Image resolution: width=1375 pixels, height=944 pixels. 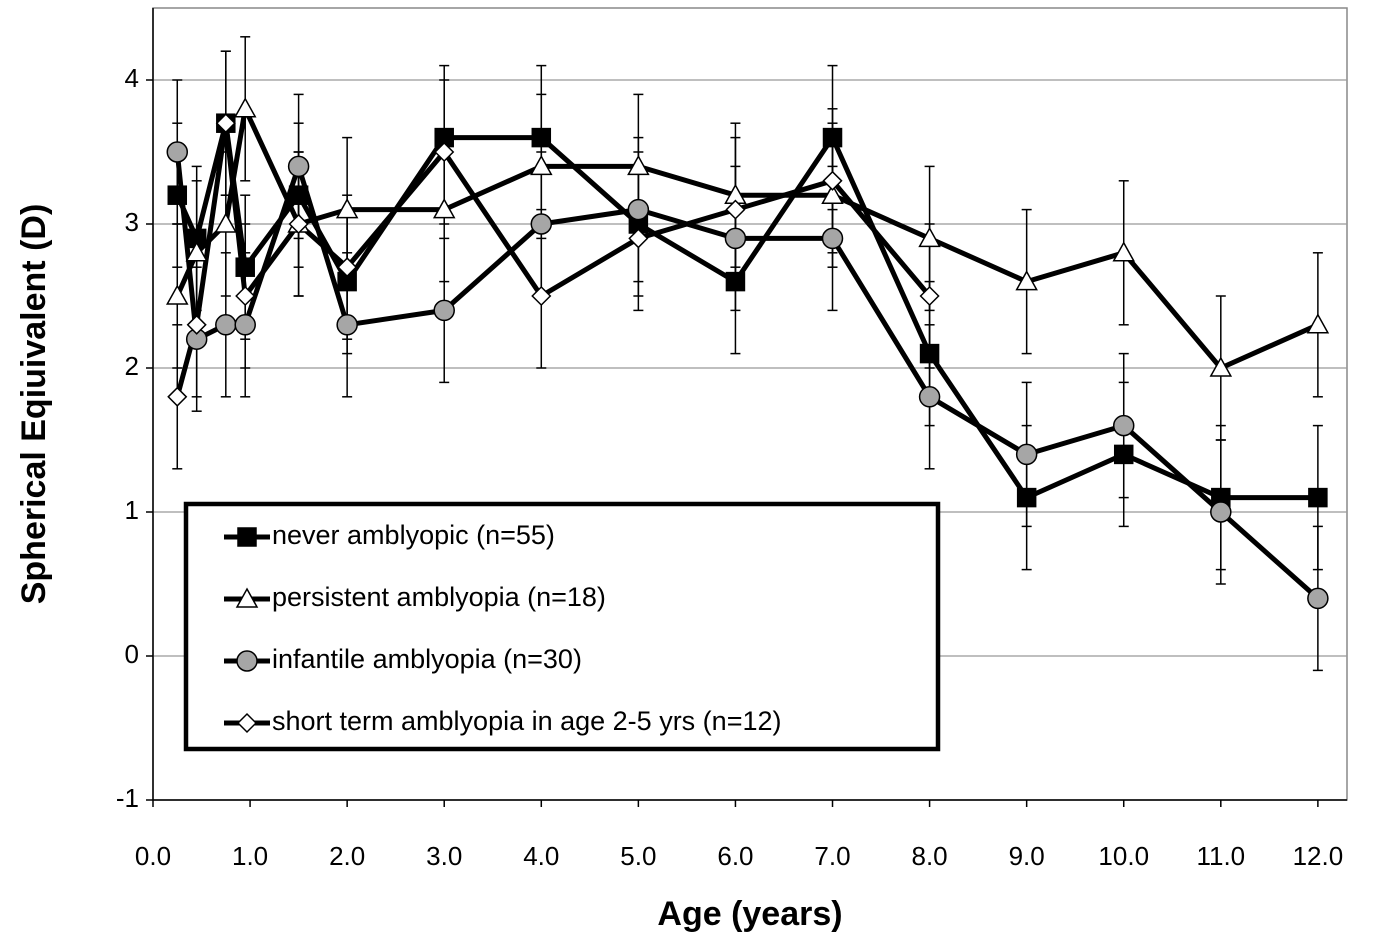 I want to click on x-tick-label: 5.0, so click(x=638, y=856).